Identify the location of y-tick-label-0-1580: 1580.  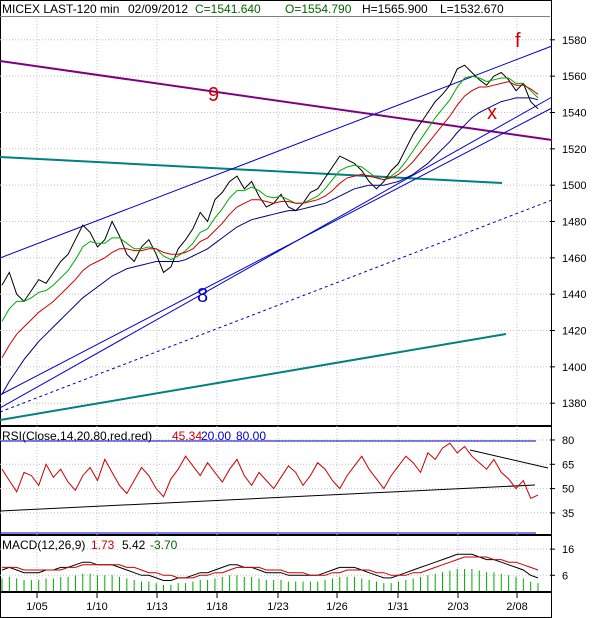
(574, 41).